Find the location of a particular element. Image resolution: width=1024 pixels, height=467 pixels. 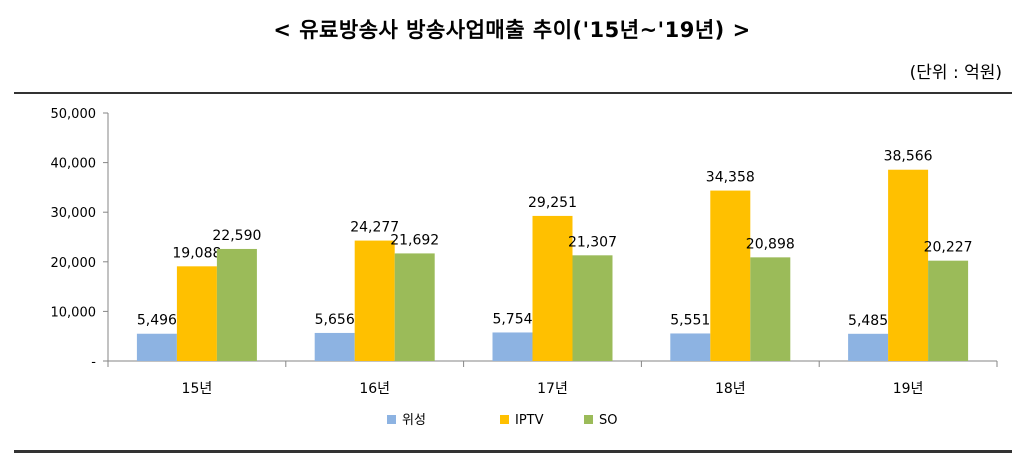

bar-IPTV-17년 is located at coordinates (552, 288).